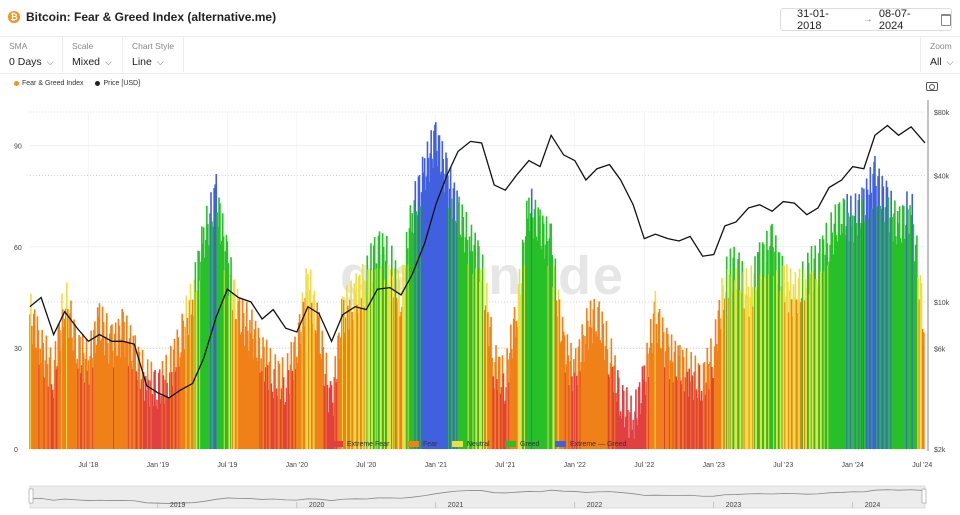 The height and width of the screenshot is (515, 960). I want to click on date-from: 31-01-2018, so click(813, 19).